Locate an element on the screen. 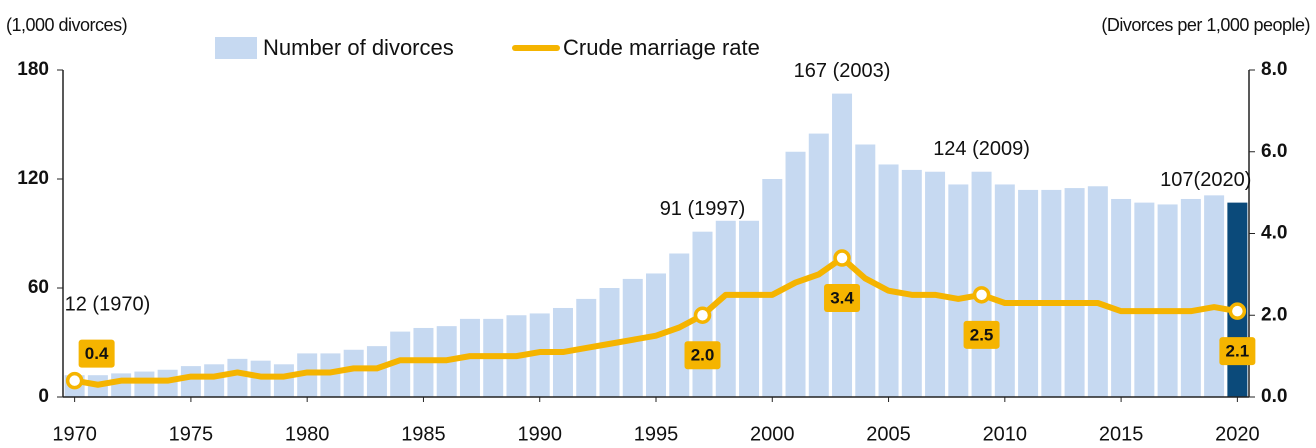 The image size is (1316, 448). value-label: 2.1 is located at coordinates (1238, 351).